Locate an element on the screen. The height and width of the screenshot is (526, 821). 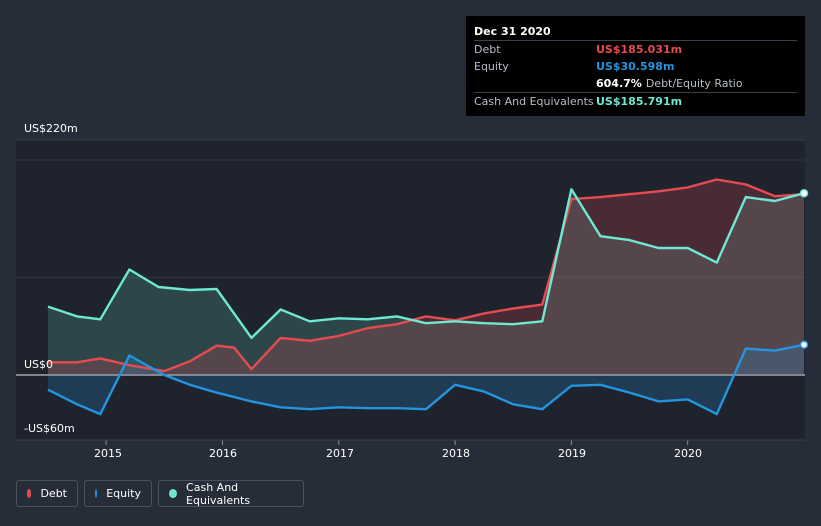
legend-debt-label: Debt is located at coordinates (53, 493).